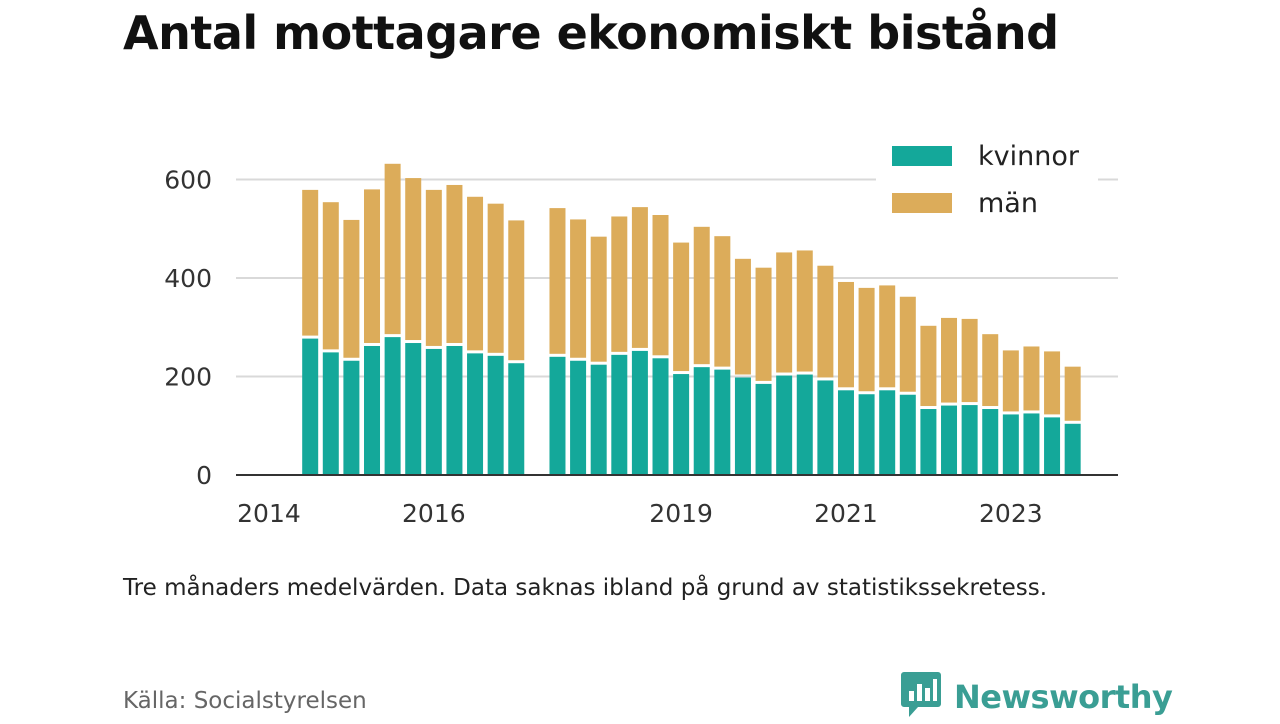 The image size is (1280, 724). I want to click on y-tick-label: 200, so click(188, 377).